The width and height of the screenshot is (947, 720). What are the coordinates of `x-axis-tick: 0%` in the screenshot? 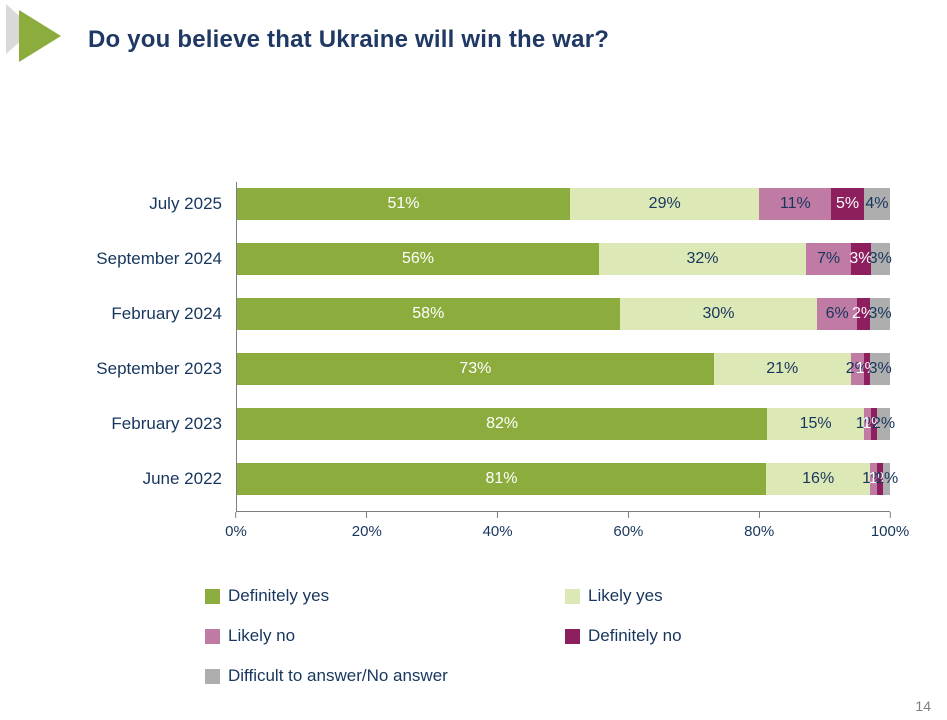 It's located at (236, 526).